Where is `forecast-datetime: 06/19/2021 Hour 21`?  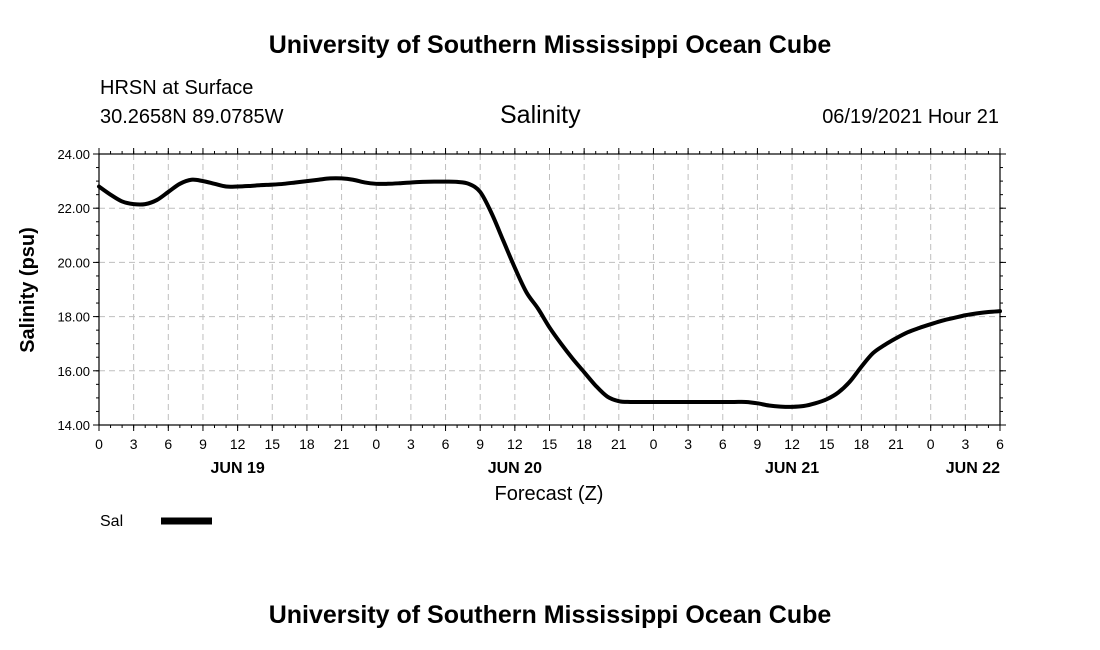
forecast-datetime: 06/19/2021 Hour 21 is located at coordinates (910, 117).